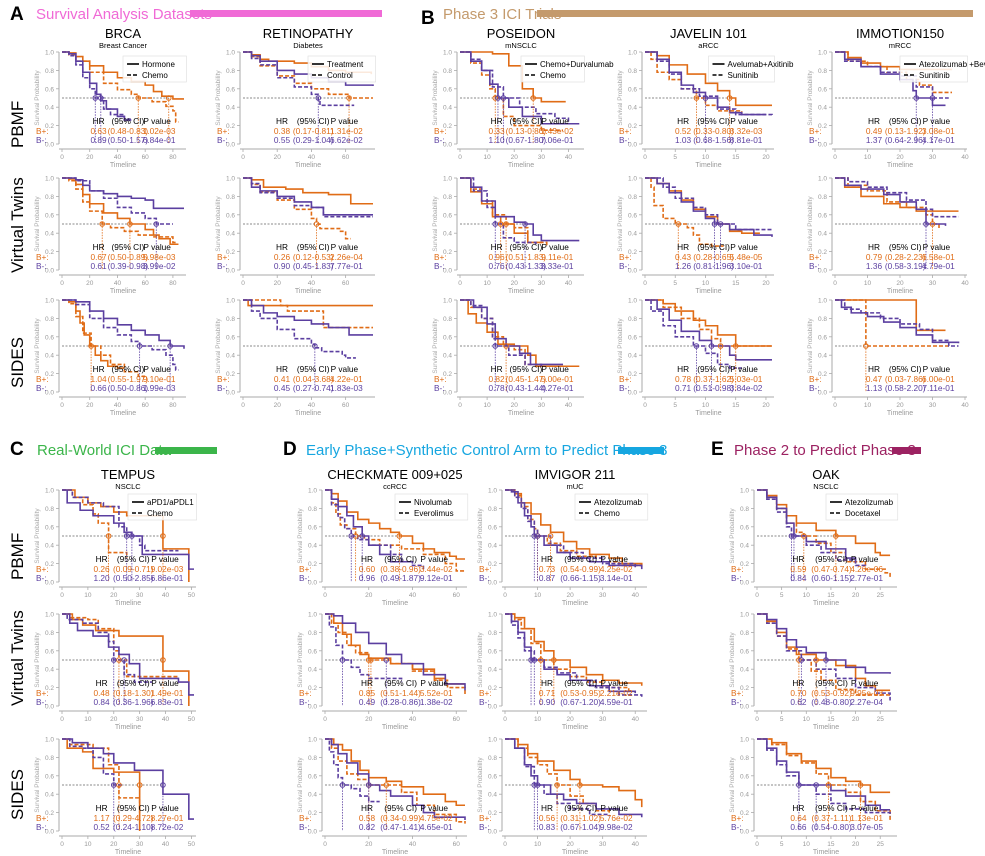 The image size is (985, 856). What do you see at coordinates (874, 140) in the screenshot?
I see `stats-hr-bminus: 1.37` at bounding box center [874, 140].